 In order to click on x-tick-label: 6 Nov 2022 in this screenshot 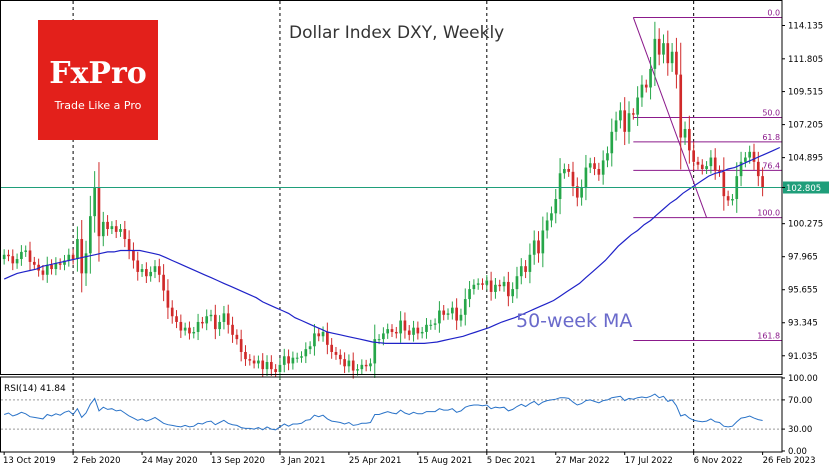, I will do `click(718, 461)`.